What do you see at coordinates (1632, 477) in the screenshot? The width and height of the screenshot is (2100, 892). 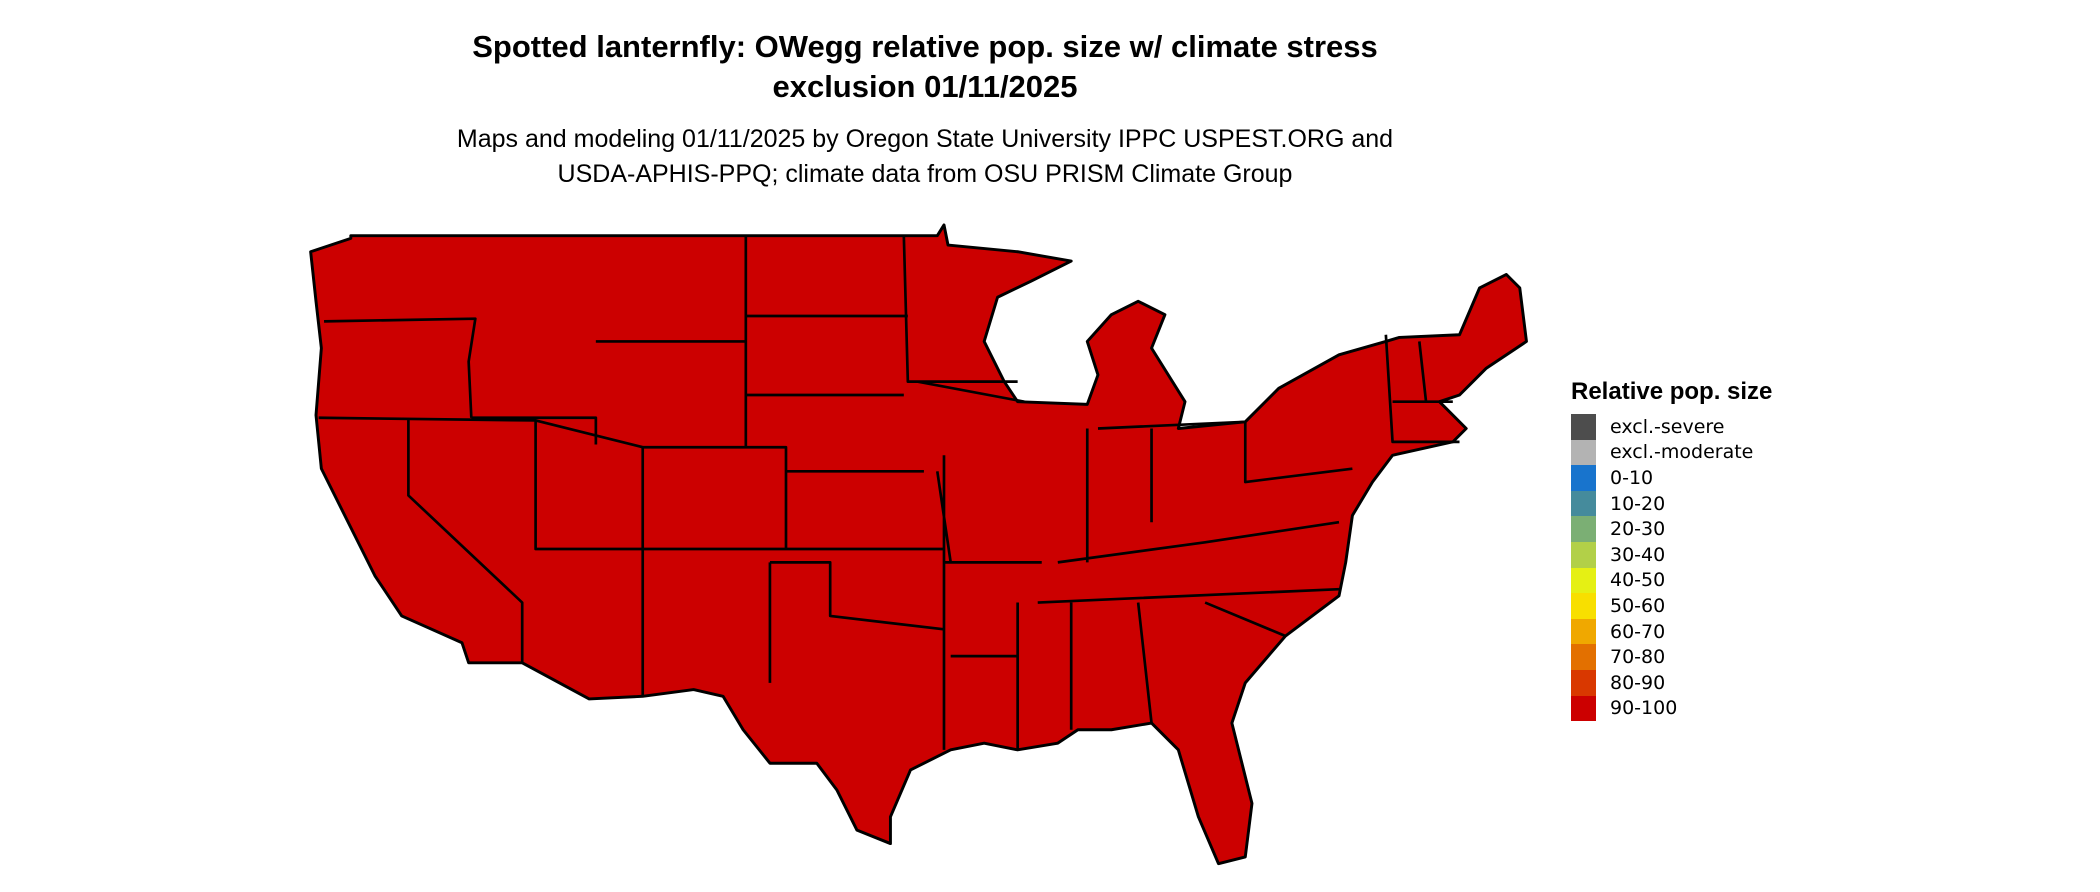 I see `legend-label: 0-10` at bounding box center [1632, 477].